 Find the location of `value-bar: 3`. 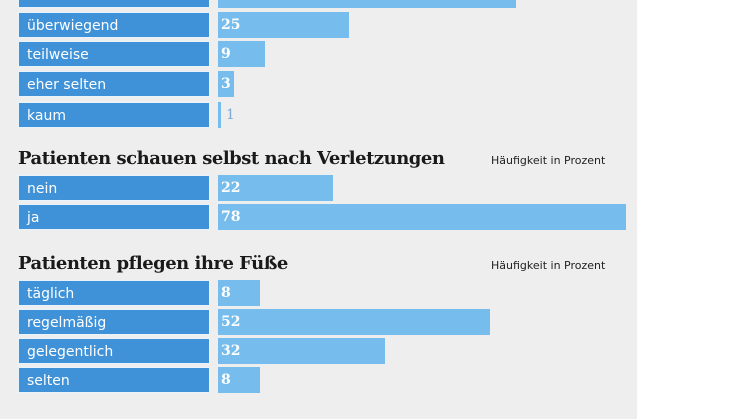

value-bar: 3 is located at coordinates (226, 84).